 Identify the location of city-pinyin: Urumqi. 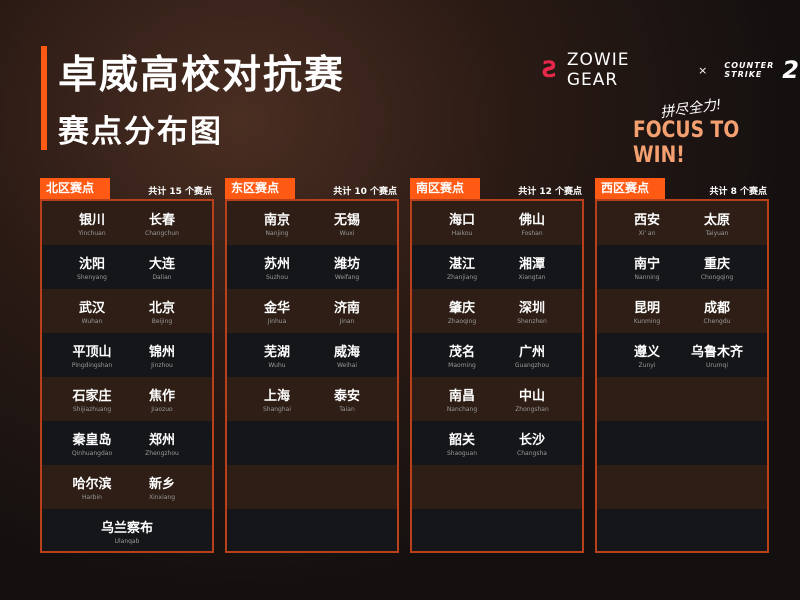
(717, 365).